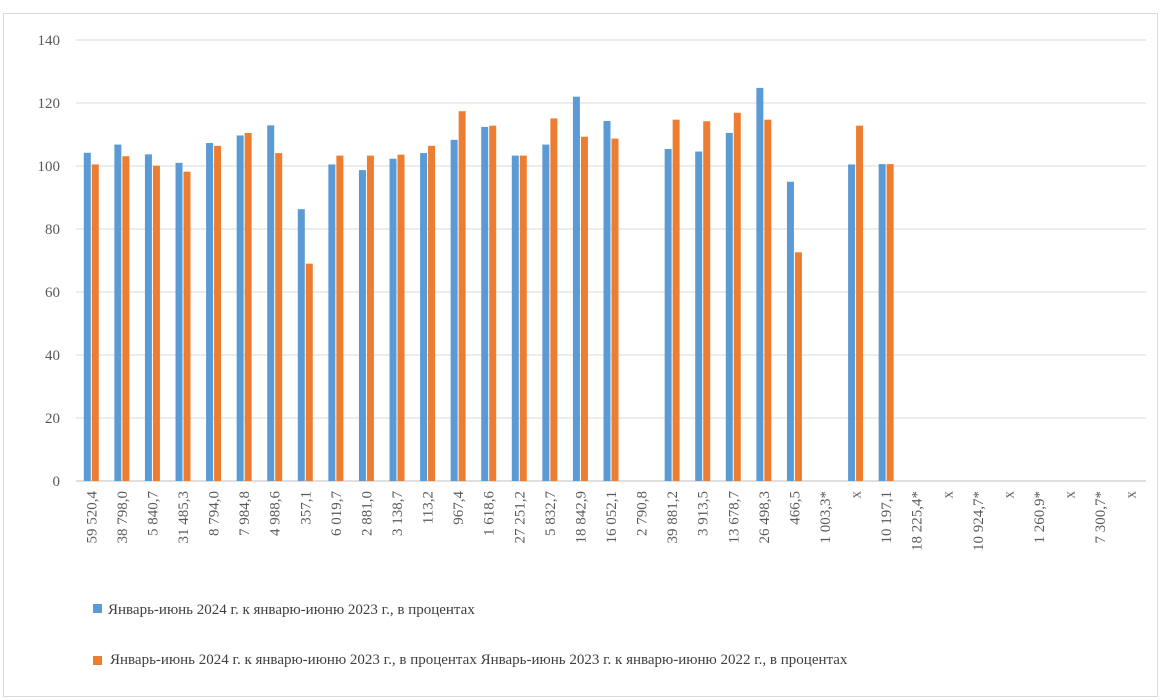 Image resolution: width=1161 pixels, height=700 pixels. I want to click on x-tick-label: 357,1, so click(306, 508).